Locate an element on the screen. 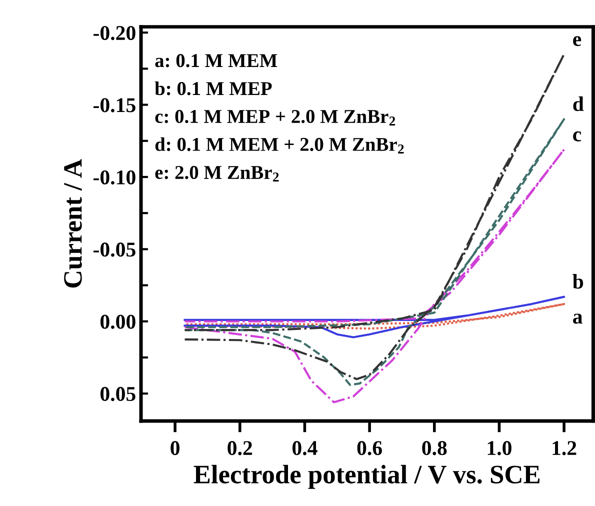 This screenshot has height=506, width=595. series-label: c is located at coordinates (577, 136).